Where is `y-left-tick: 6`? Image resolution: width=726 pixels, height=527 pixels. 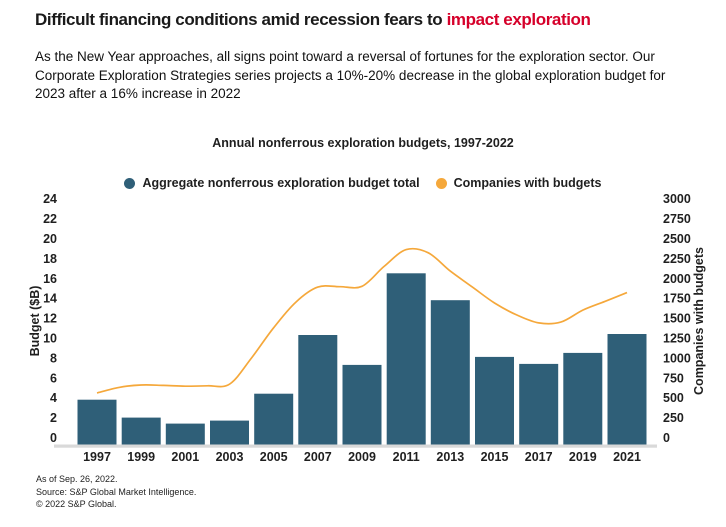
y-left-tick: 6 is located at coordinates (53, 378).